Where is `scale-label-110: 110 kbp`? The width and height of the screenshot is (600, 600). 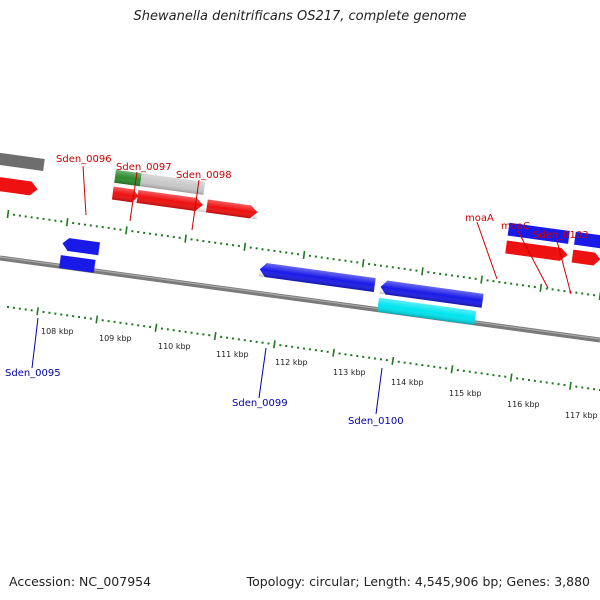 scale-label-110: 110 kbp is located at coordinates (174, 346).